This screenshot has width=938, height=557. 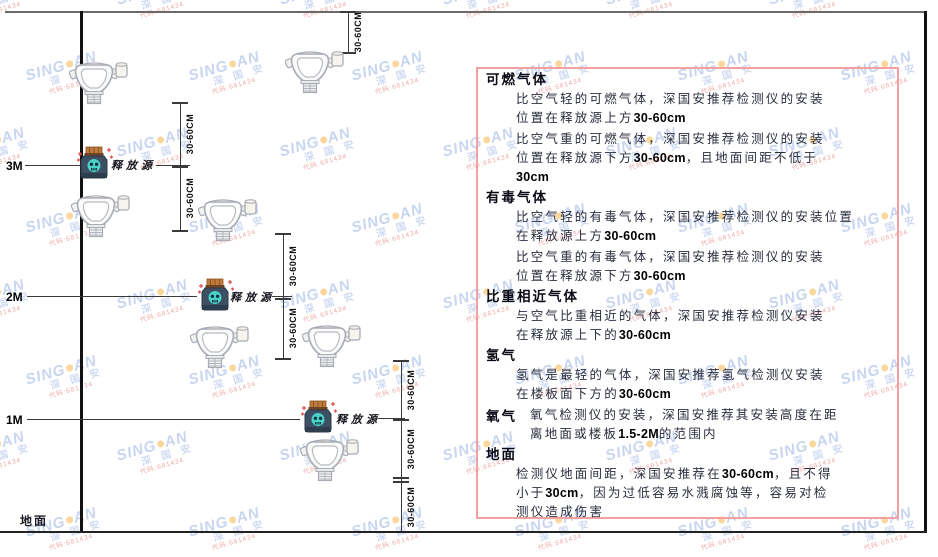 What do you see at coordinates (638, 434) in the screenshot?
I see `measurement-value: 1.5-2M` at bounding box center [638, 434].